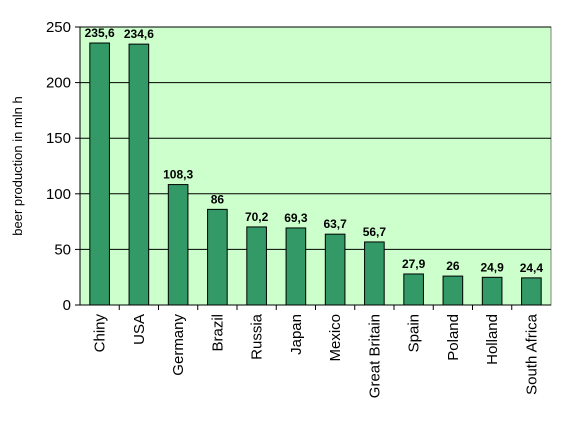  Describe the element at coordinates (178, 345) in the screenshot. I see `x-tick-label: Germany` at that location.